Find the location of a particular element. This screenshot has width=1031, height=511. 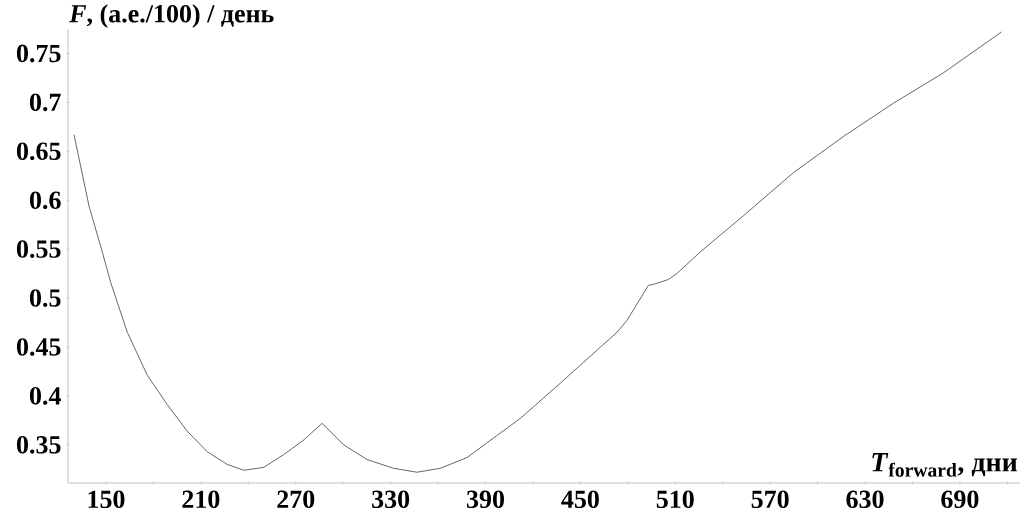

y-tick-label: 0.5 is located at coordinates (45, 298).